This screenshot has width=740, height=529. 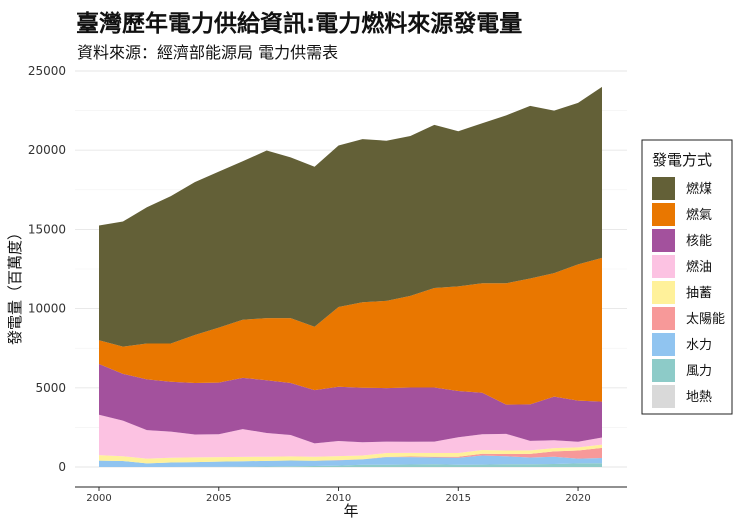 I want to click on y-tick-label: 10000, so click(x=47, y=309).